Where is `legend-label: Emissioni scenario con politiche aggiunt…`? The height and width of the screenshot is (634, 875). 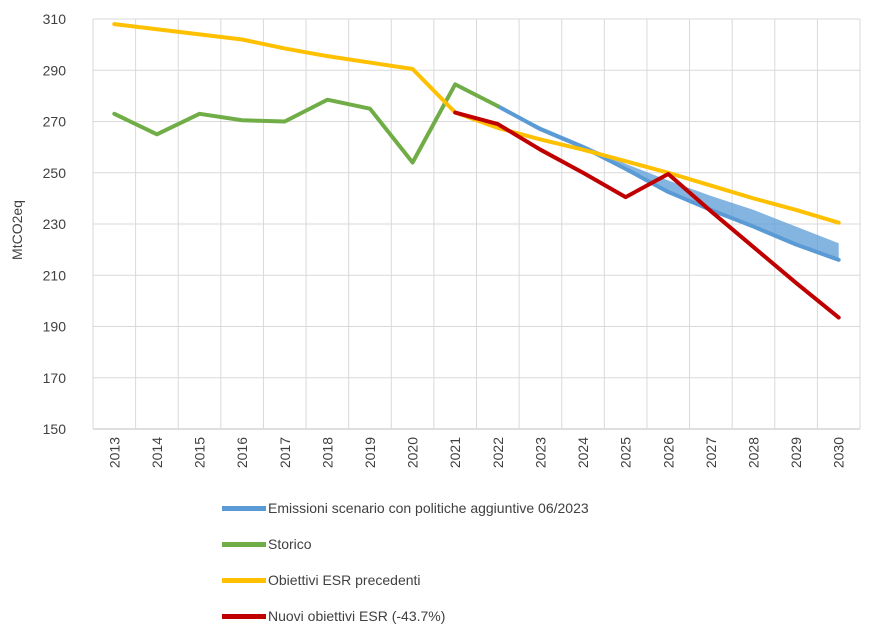
legend-label: Emissioni scenario con politiche aggiunt… is located at coordinates (428, 508).